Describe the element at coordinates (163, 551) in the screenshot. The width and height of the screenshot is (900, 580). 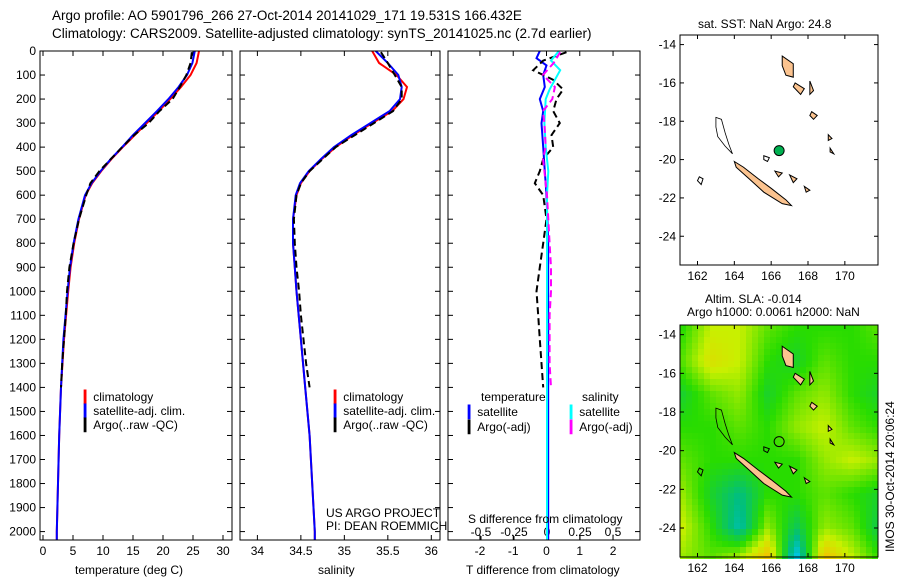
I see `x-tick-label: 20` at that location.